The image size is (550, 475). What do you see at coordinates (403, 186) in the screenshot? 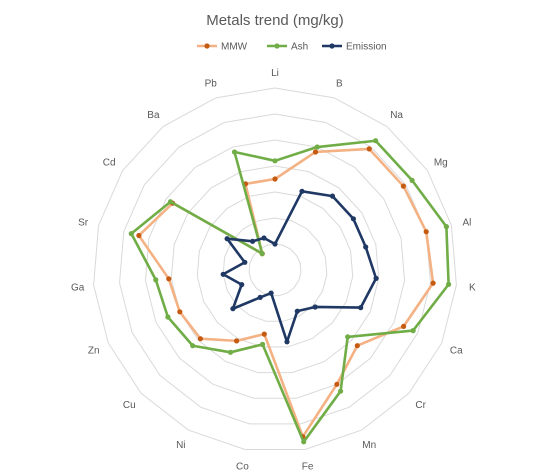
I see `point-mmw-mg` at bounding box center [403, 186].